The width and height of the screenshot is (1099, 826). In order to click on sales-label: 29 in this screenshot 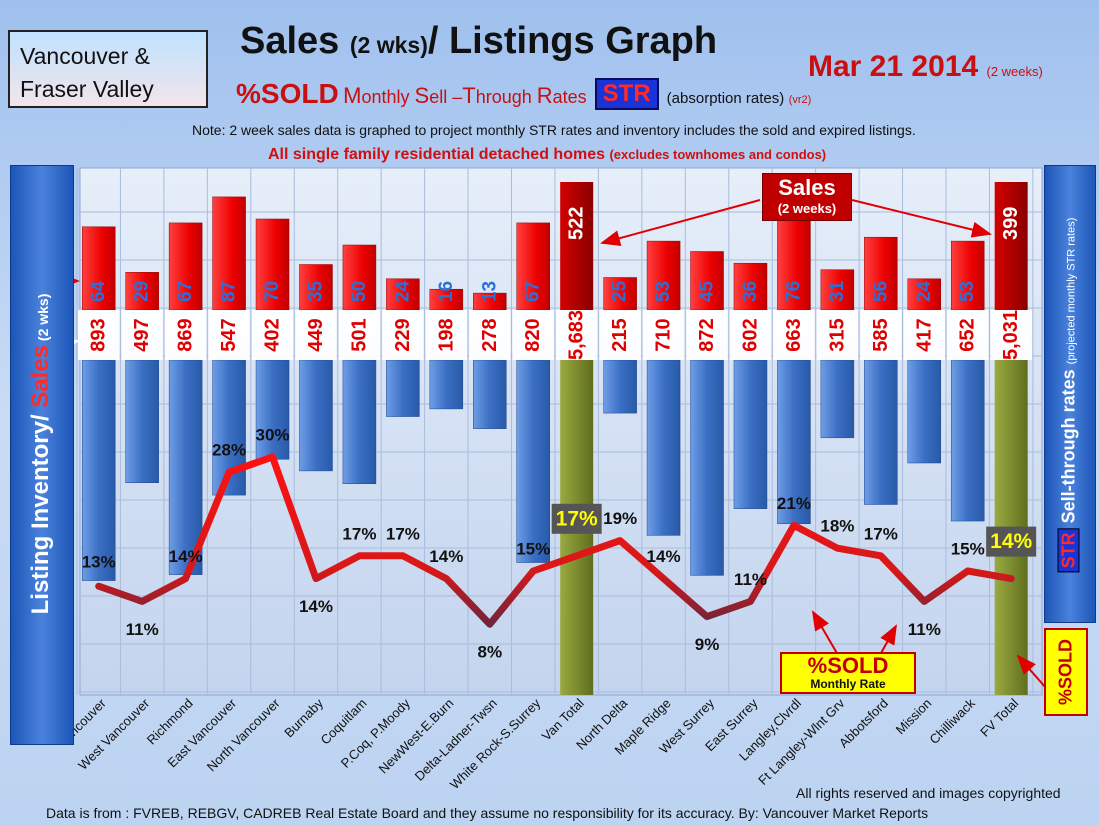, I will do `click(142, 291)`.